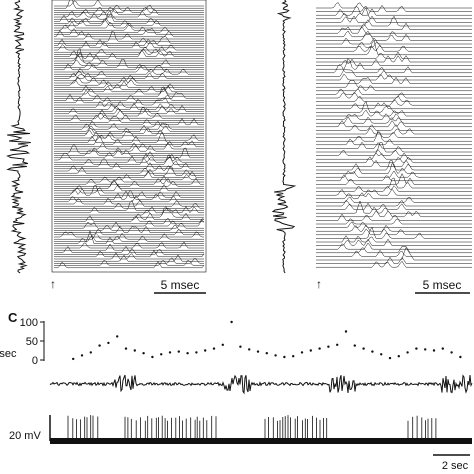 This screenshot has width=474, height=474. Describe the element at coordinates (29, 323) in the screenshot. I see `rate-tick-label-100: 100` at that location.